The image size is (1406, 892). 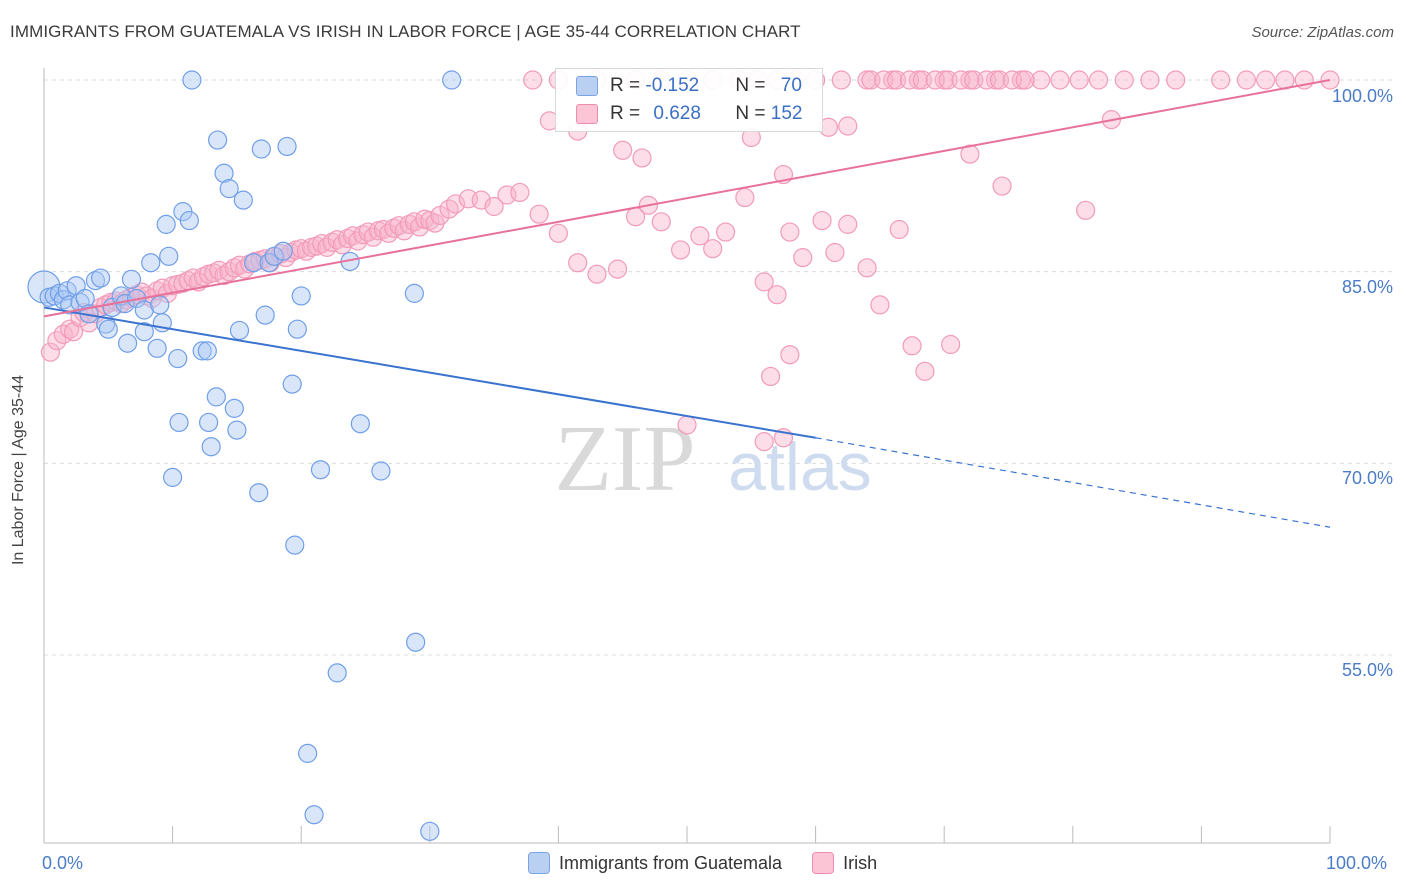 I want to click on legend-item-guatemala: Immigrants from Guatemala, so click(x=655, y=863).